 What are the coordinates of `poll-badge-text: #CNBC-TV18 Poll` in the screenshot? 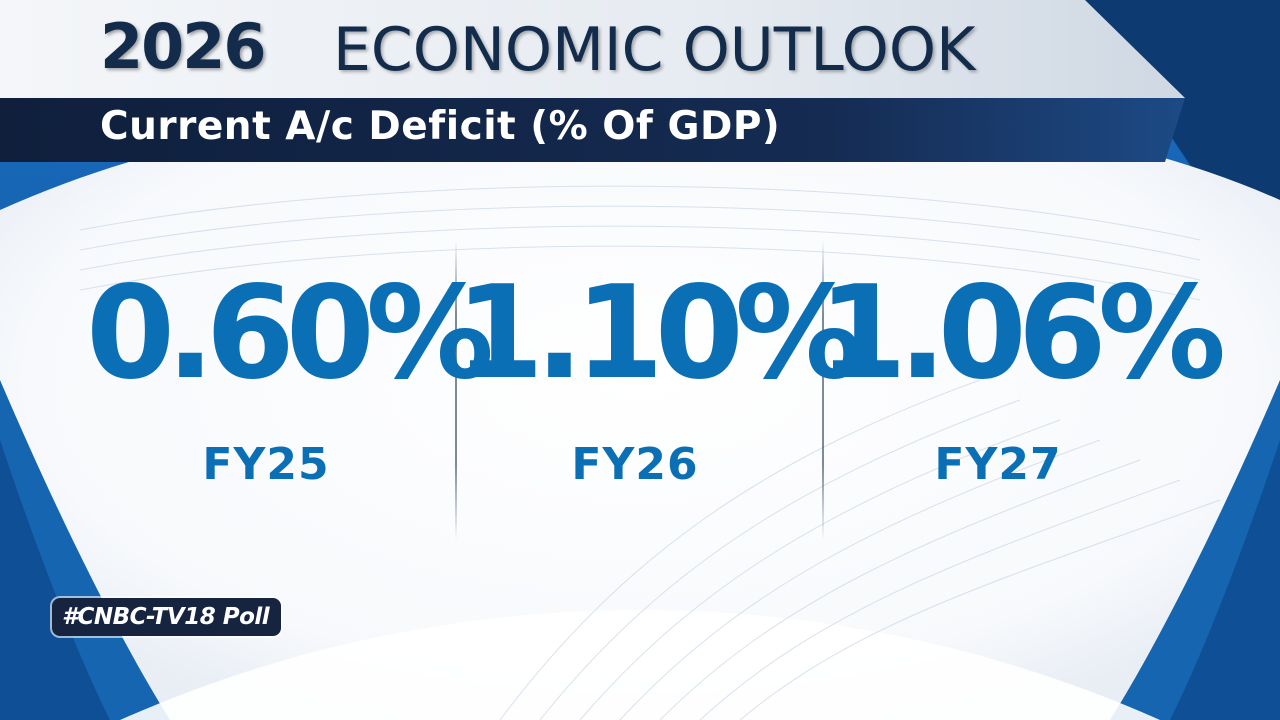 It's located at (166, 617).